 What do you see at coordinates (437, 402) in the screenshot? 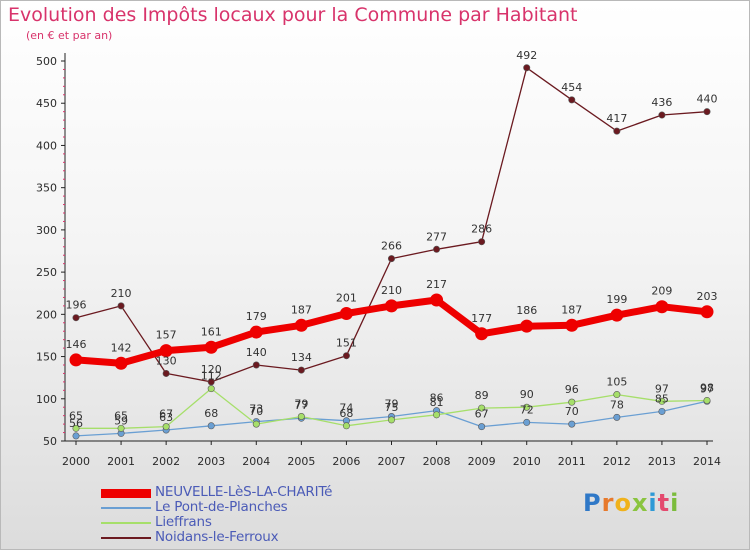
I see `data-label: 81` at bounding box center [437, 402].